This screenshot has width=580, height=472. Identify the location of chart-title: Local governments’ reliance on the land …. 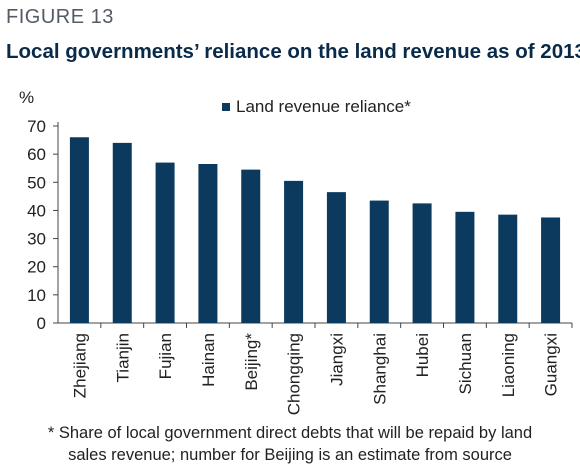
(293, 51).